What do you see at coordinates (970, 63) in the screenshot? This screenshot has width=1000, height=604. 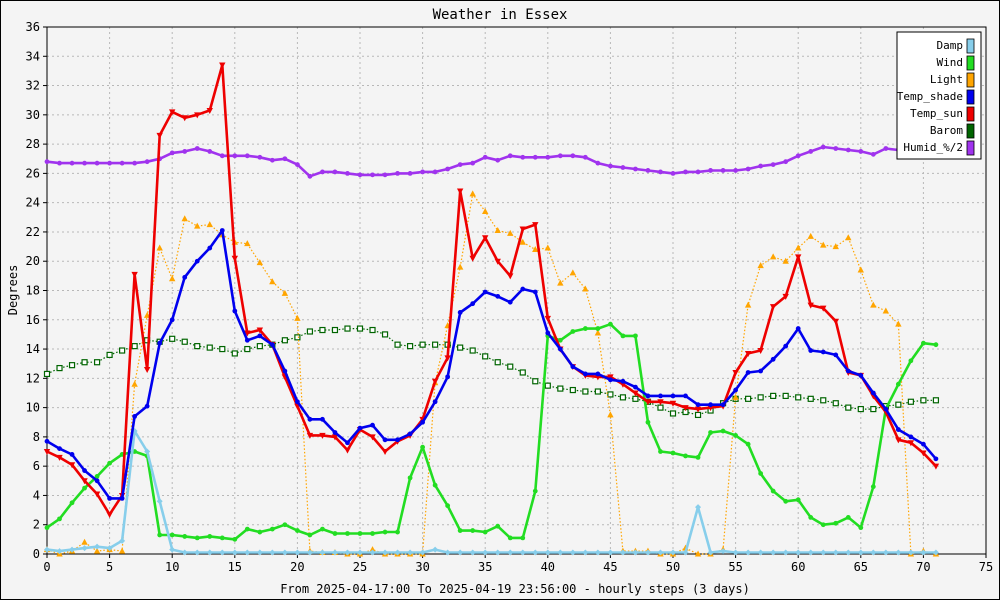 I see `legend-swatch-wind` at bounding box center [970, 63].